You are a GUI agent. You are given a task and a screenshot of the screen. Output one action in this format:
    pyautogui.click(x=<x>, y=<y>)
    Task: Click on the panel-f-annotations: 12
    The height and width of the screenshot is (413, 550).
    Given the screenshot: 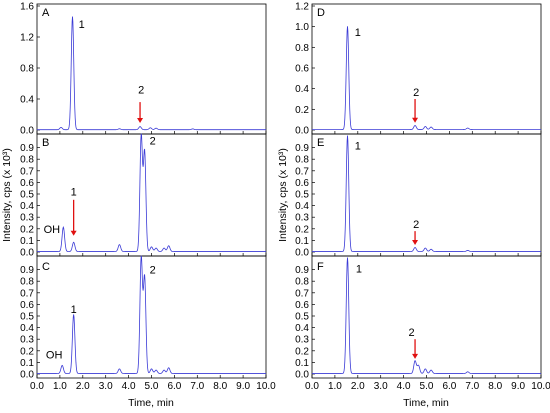 What is the action you would take?
    pyautogui.click(x=385, y=301)
    